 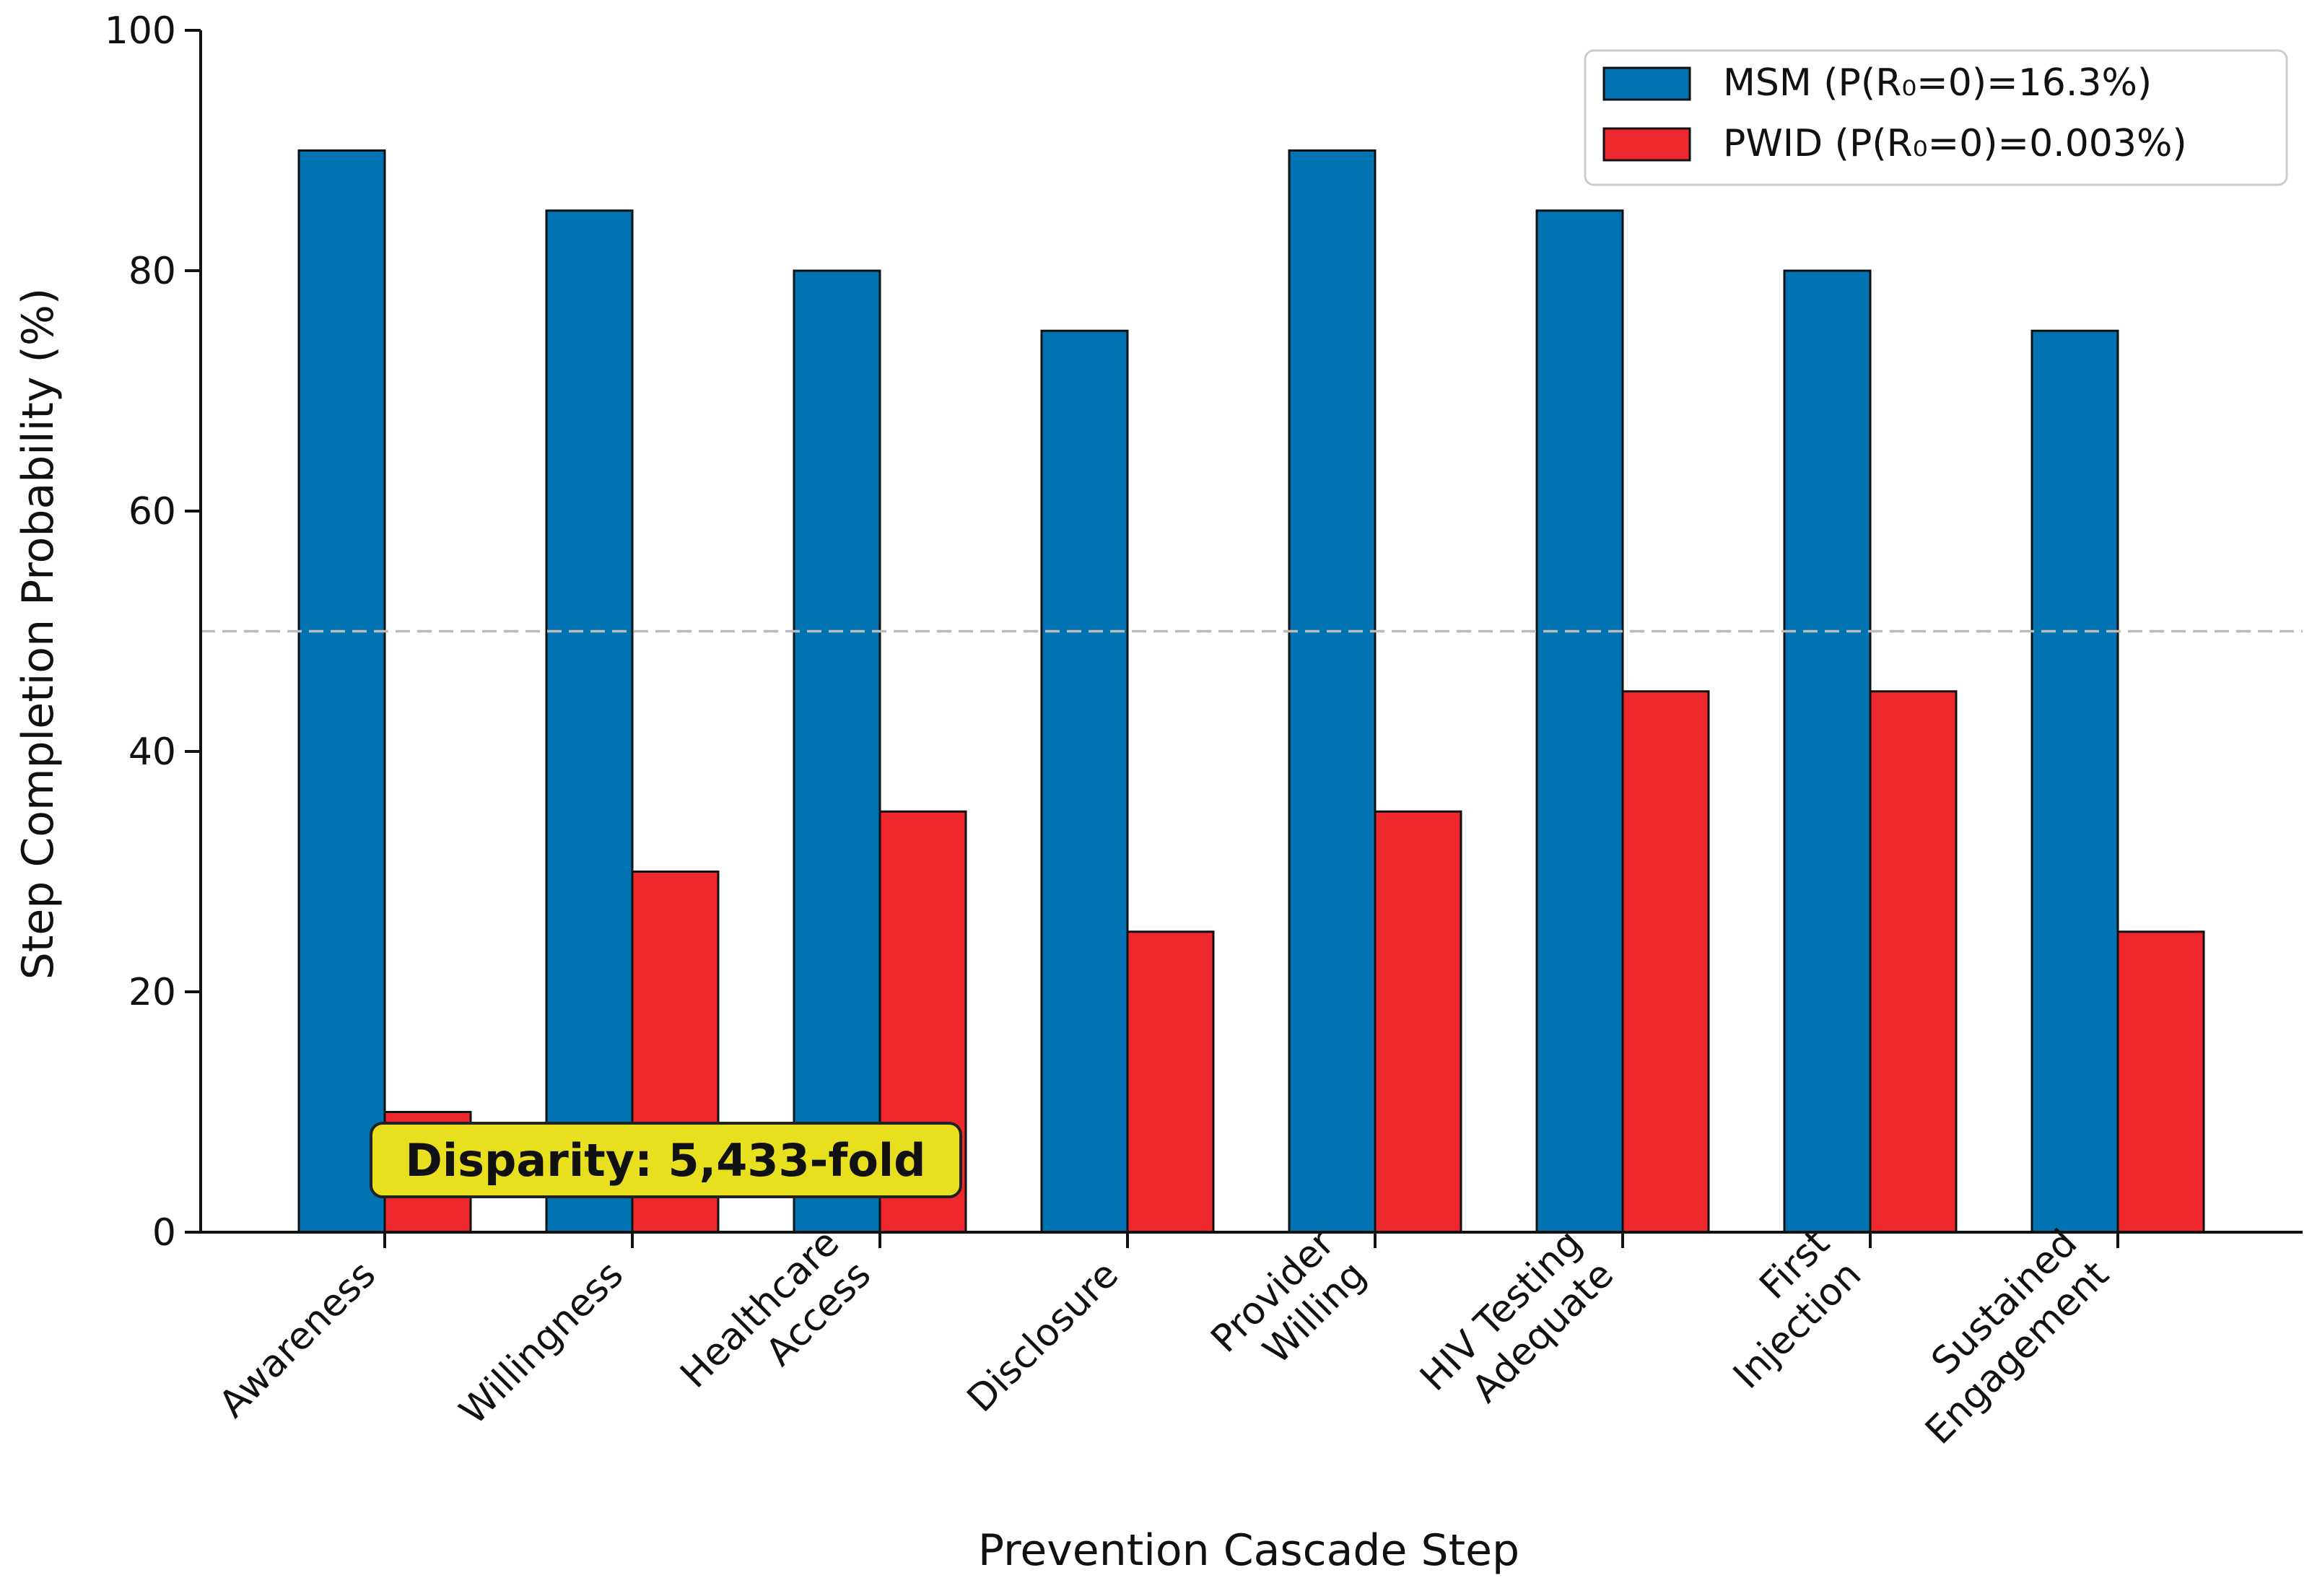 I want to click on x-tick-label-7: FirstInjection, so click(x=1781, y=1309).